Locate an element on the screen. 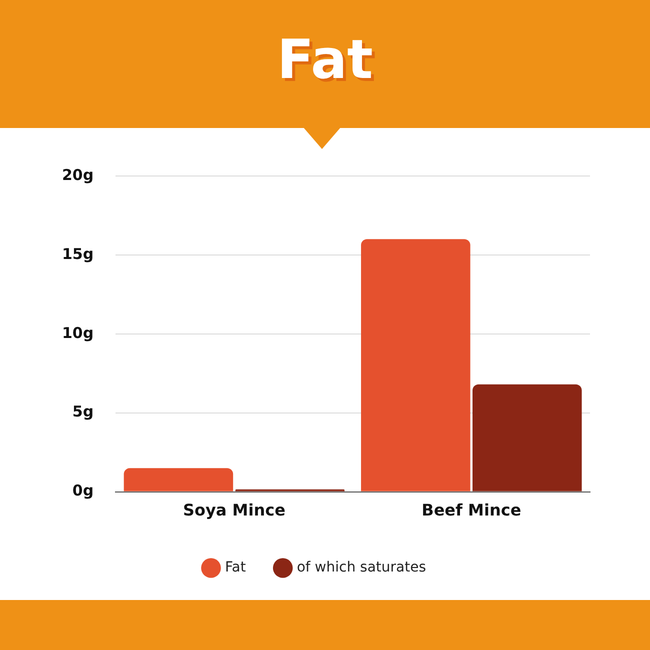 Image resolution: width=650 pixels, height=650 pixels. y-tick-label: 10g is located at coordinates (78, 333).